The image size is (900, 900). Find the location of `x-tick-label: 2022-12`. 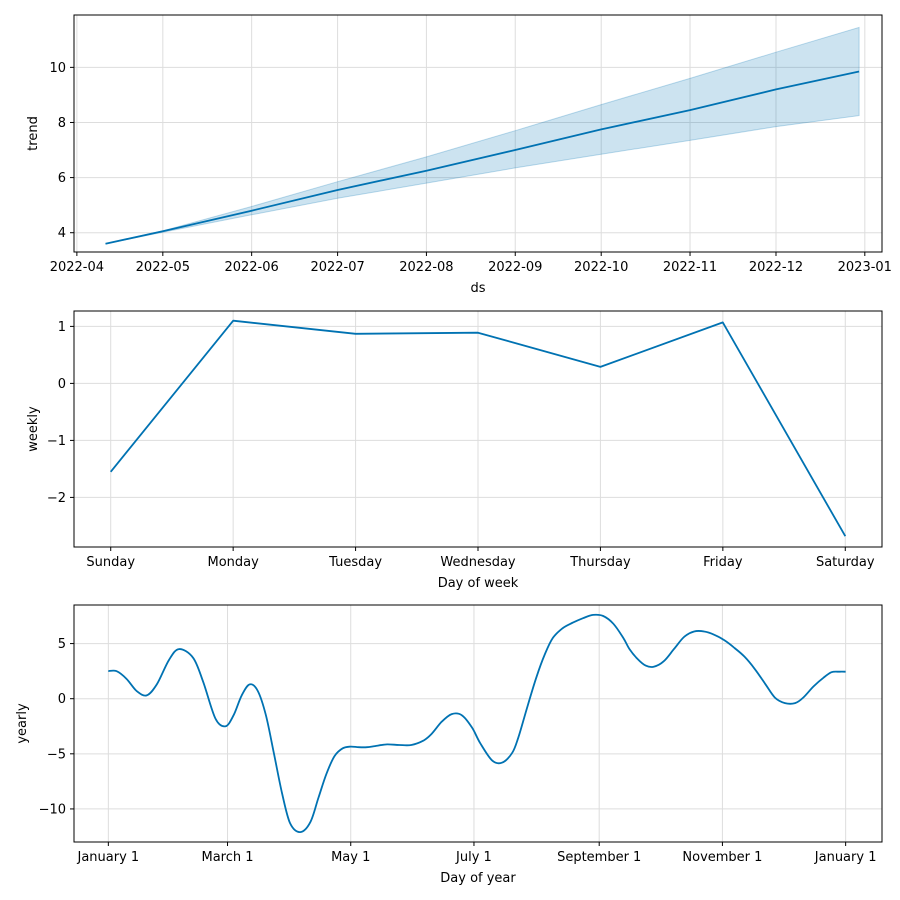

x-tick-label: 2022-12 is located at coordinates (776, 267).